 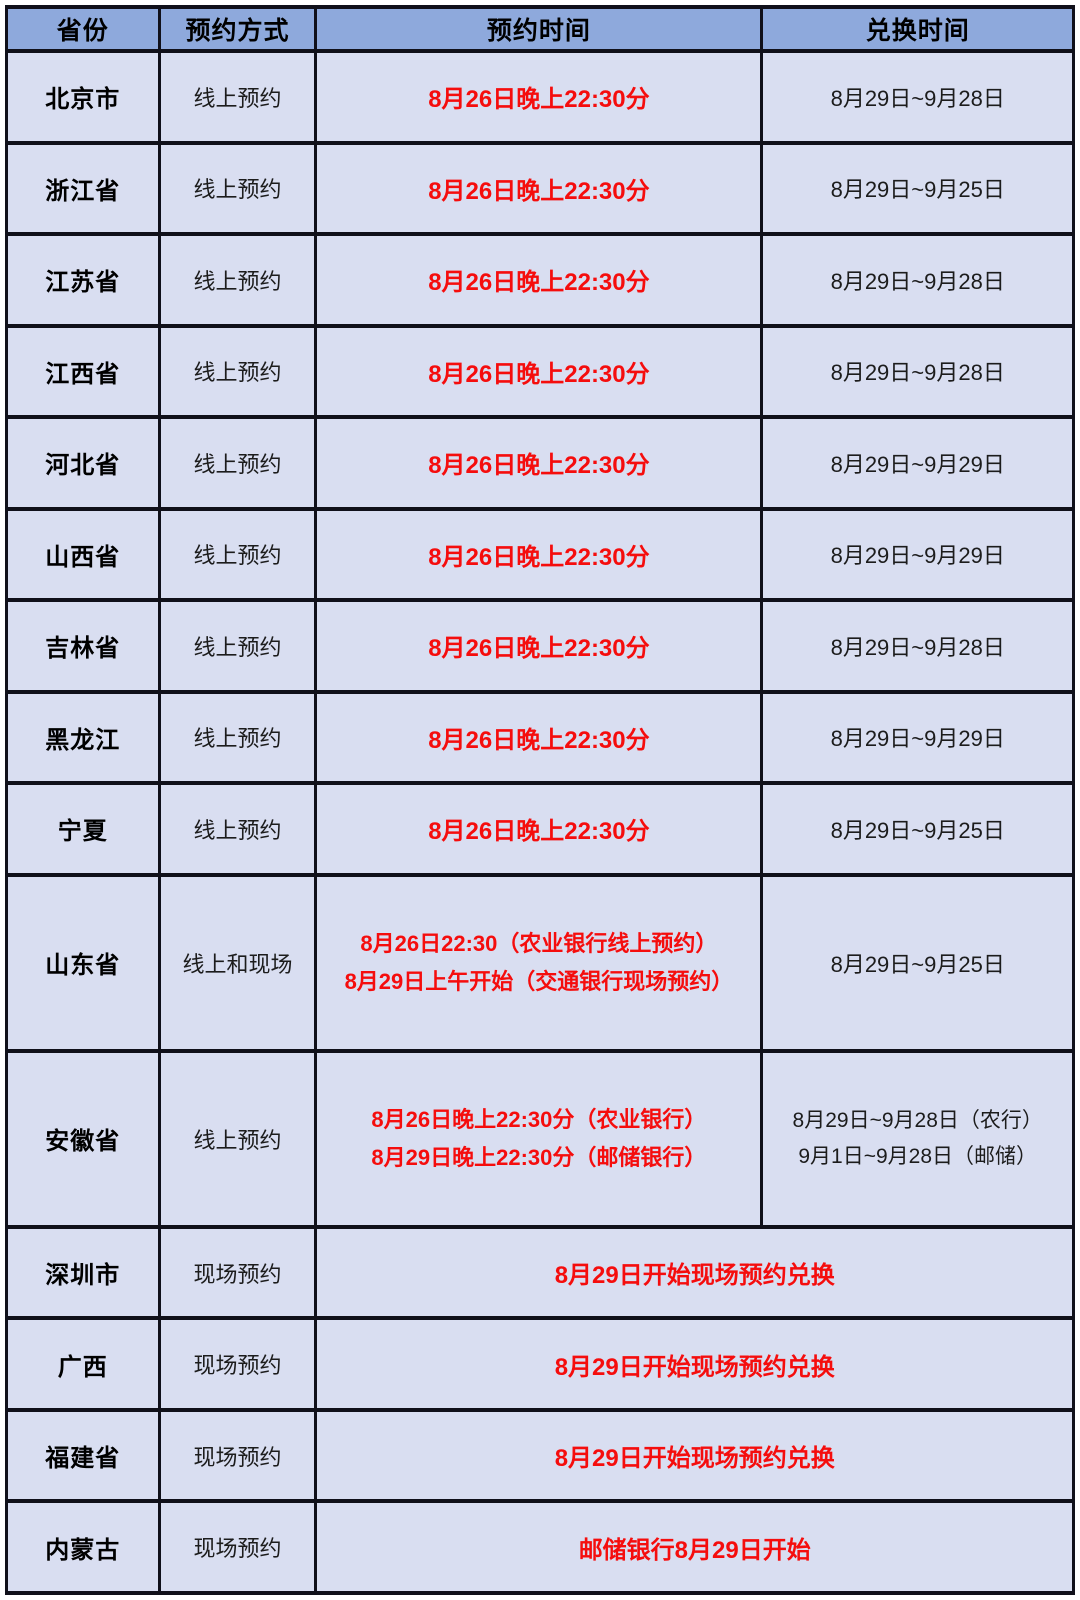 I want to click on province-cell: 河北省, so click(x=83, y=463).